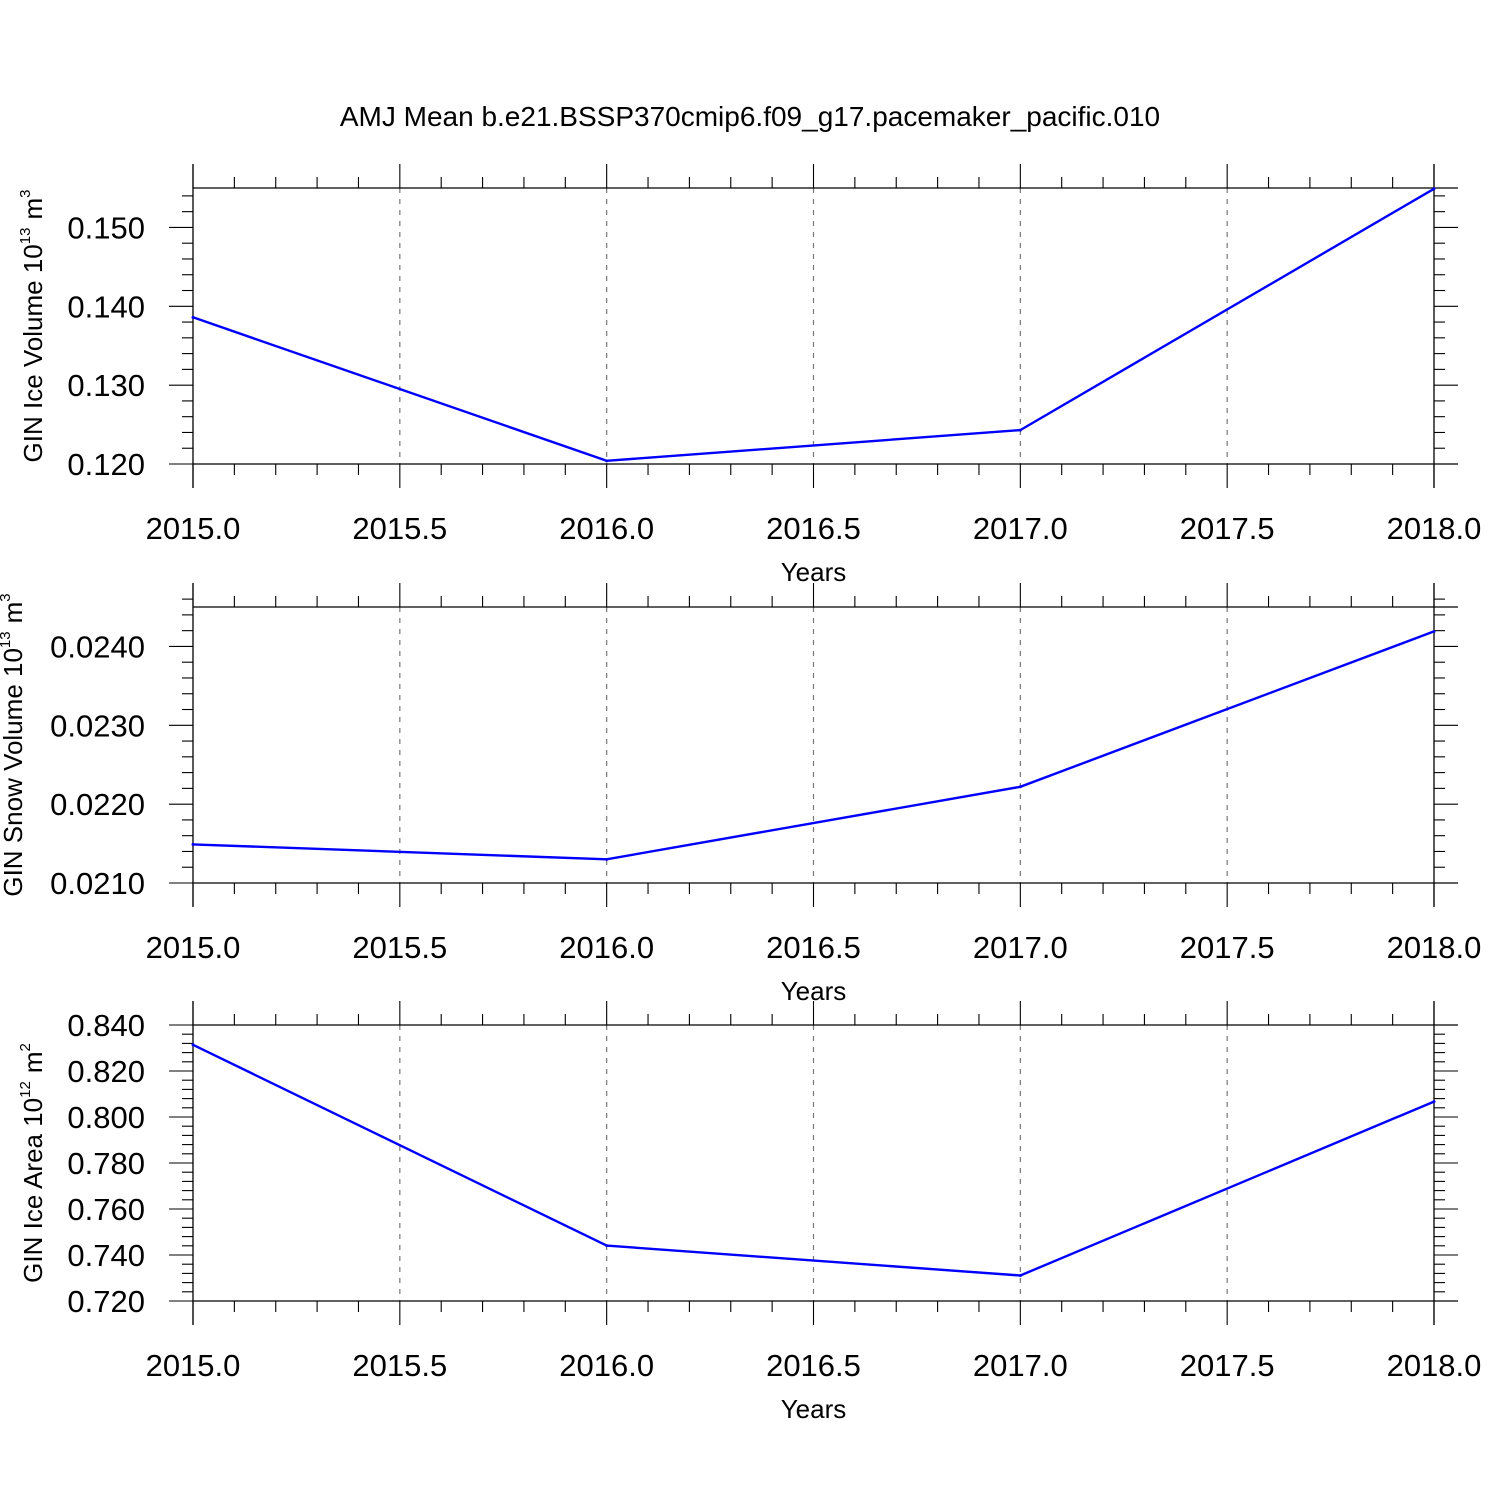 This screenshot has width=1500, height=1500. What do you see at coordinates (97, 883) in the screenshot?
I see `y-tick-label: 0.0210` at bounding box center [97, 883].